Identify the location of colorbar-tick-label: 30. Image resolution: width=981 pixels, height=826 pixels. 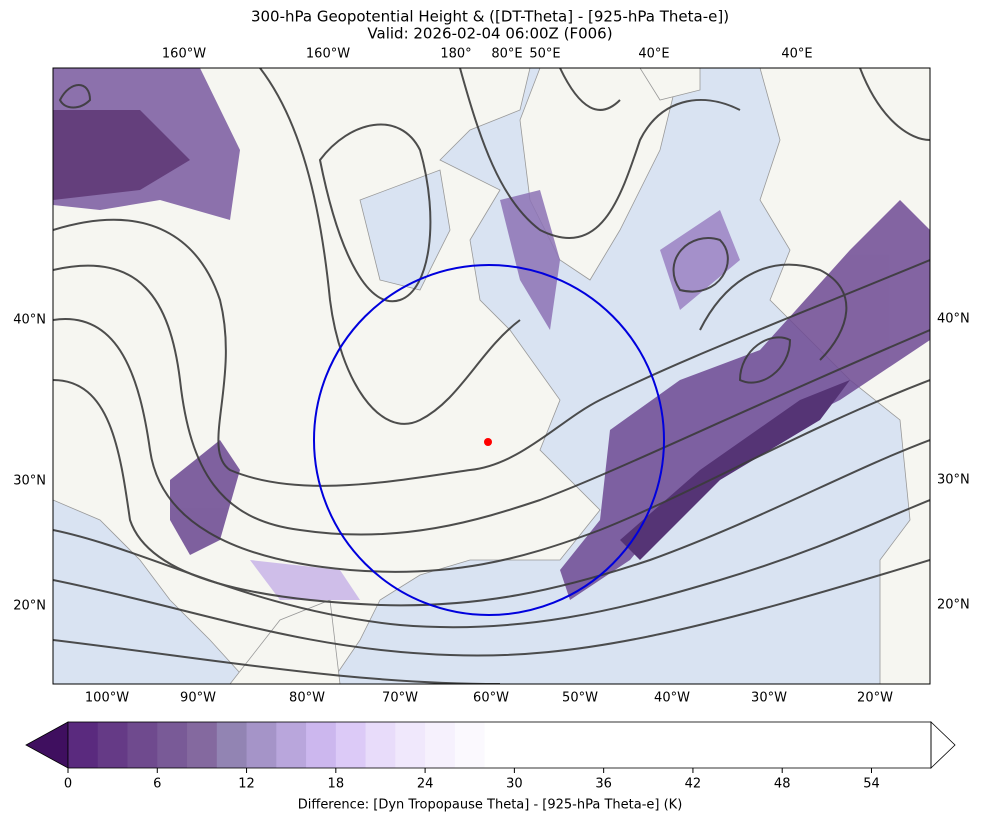
(514, 784).